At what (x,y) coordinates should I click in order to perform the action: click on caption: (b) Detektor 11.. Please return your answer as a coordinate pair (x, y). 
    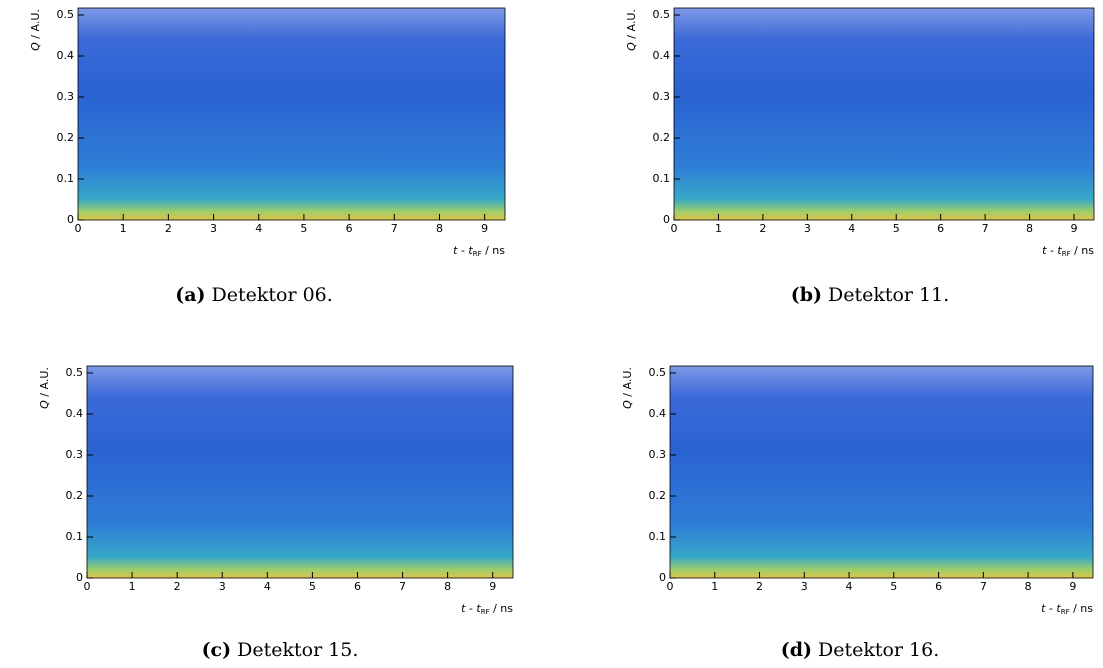
    Looking at the image, I should click on (870, 295).